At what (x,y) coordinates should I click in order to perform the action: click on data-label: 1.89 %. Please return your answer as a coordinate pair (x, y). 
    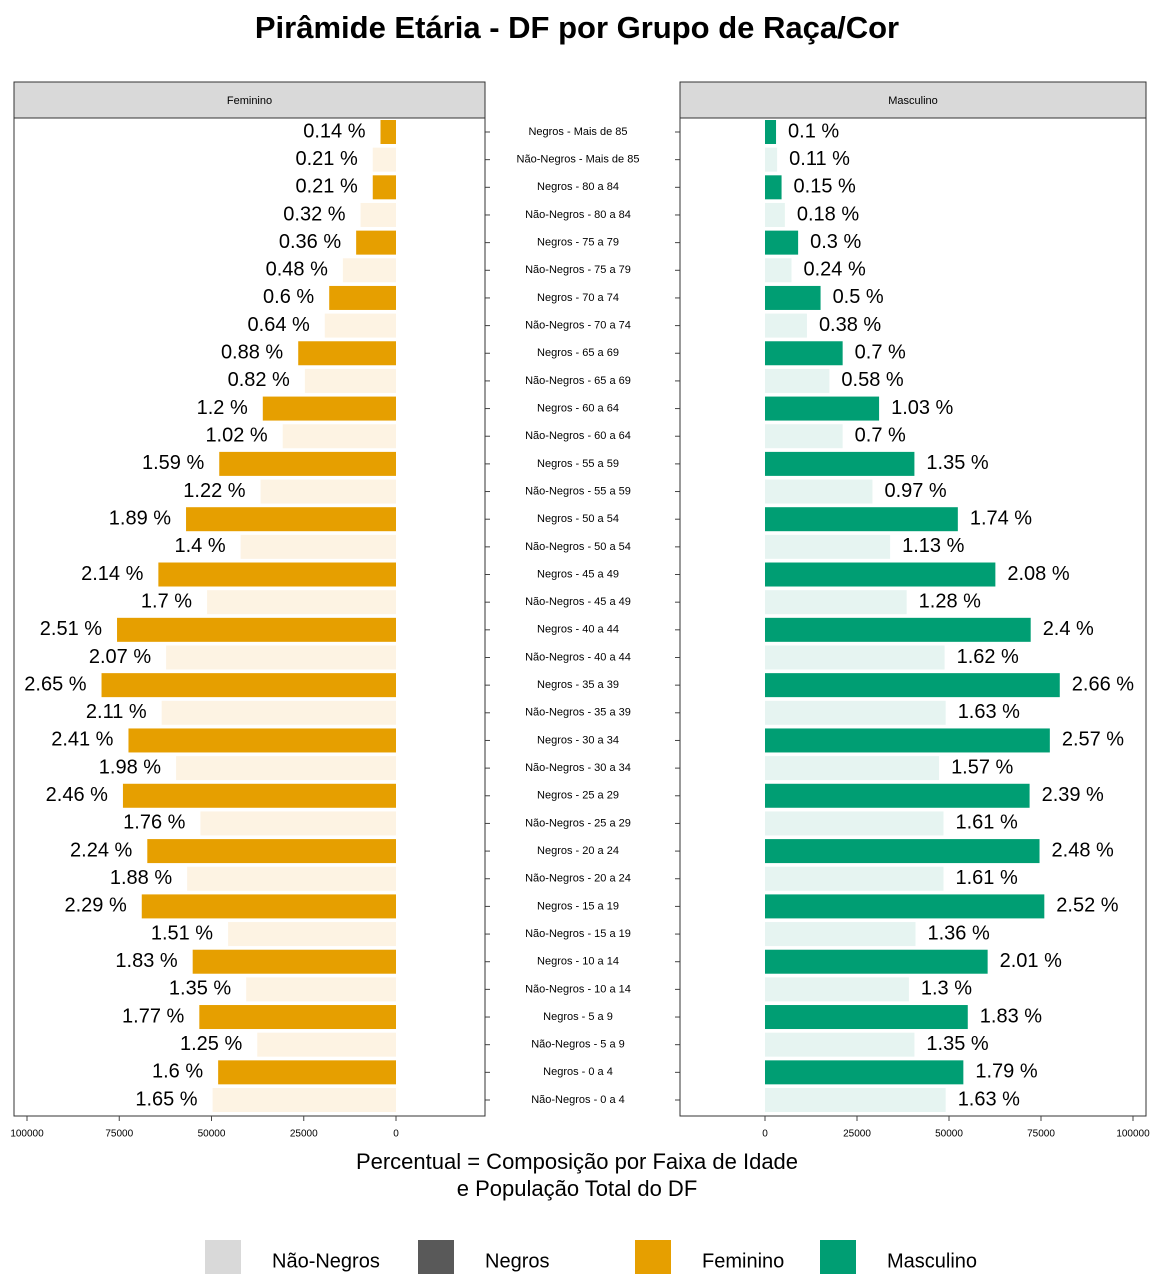
    Looking at the image, I should click on (140, 518).